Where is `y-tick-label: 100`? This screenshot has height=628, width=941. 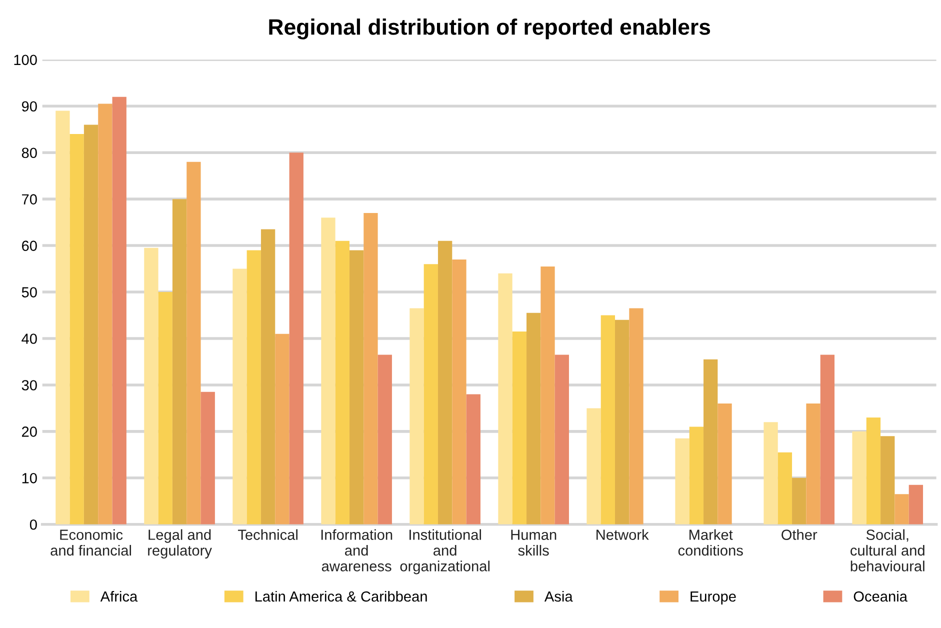 y-tick-label: 100 is located at coordinates (25, 60).